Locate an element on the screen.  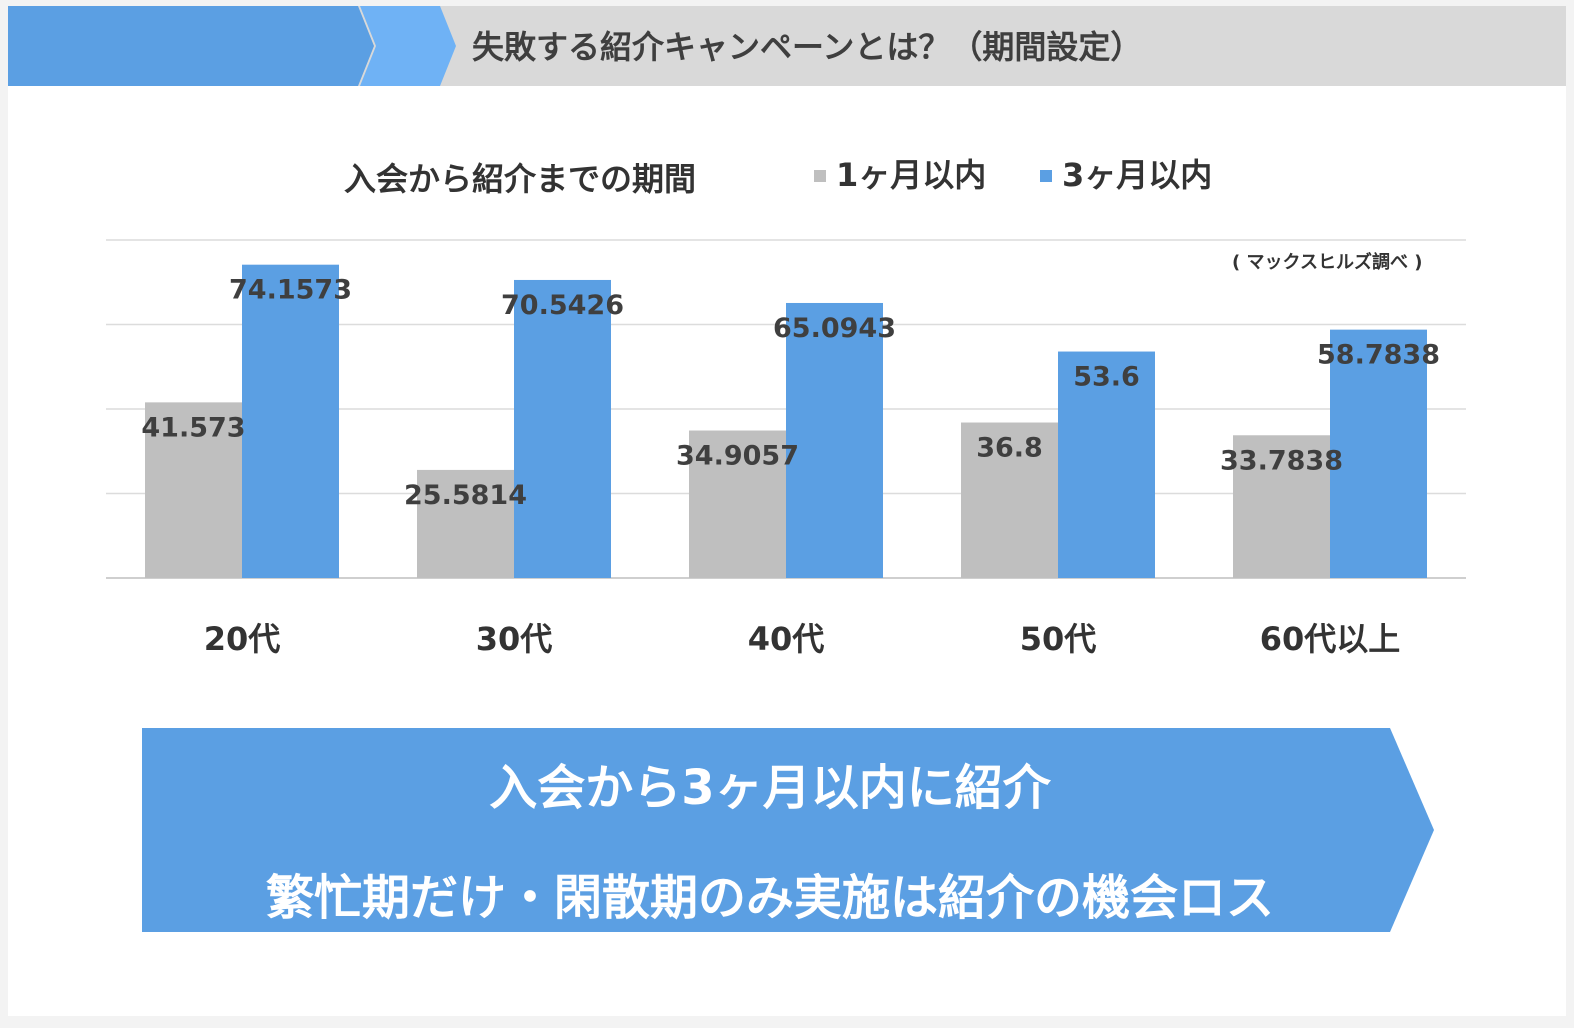
banner-line-2: 繁忙期だけ・閑散期のみ実施は紹介の機会ロス is located at coordinates (769, 898).